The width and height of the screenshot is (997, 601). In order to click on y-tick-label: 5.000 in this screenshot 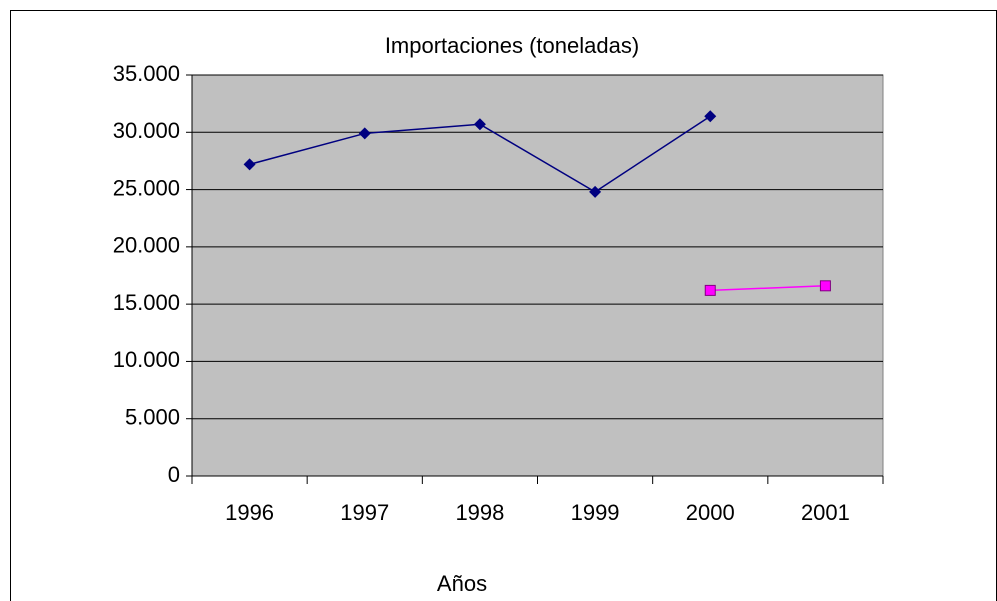, I will do `click(152, 417)`.